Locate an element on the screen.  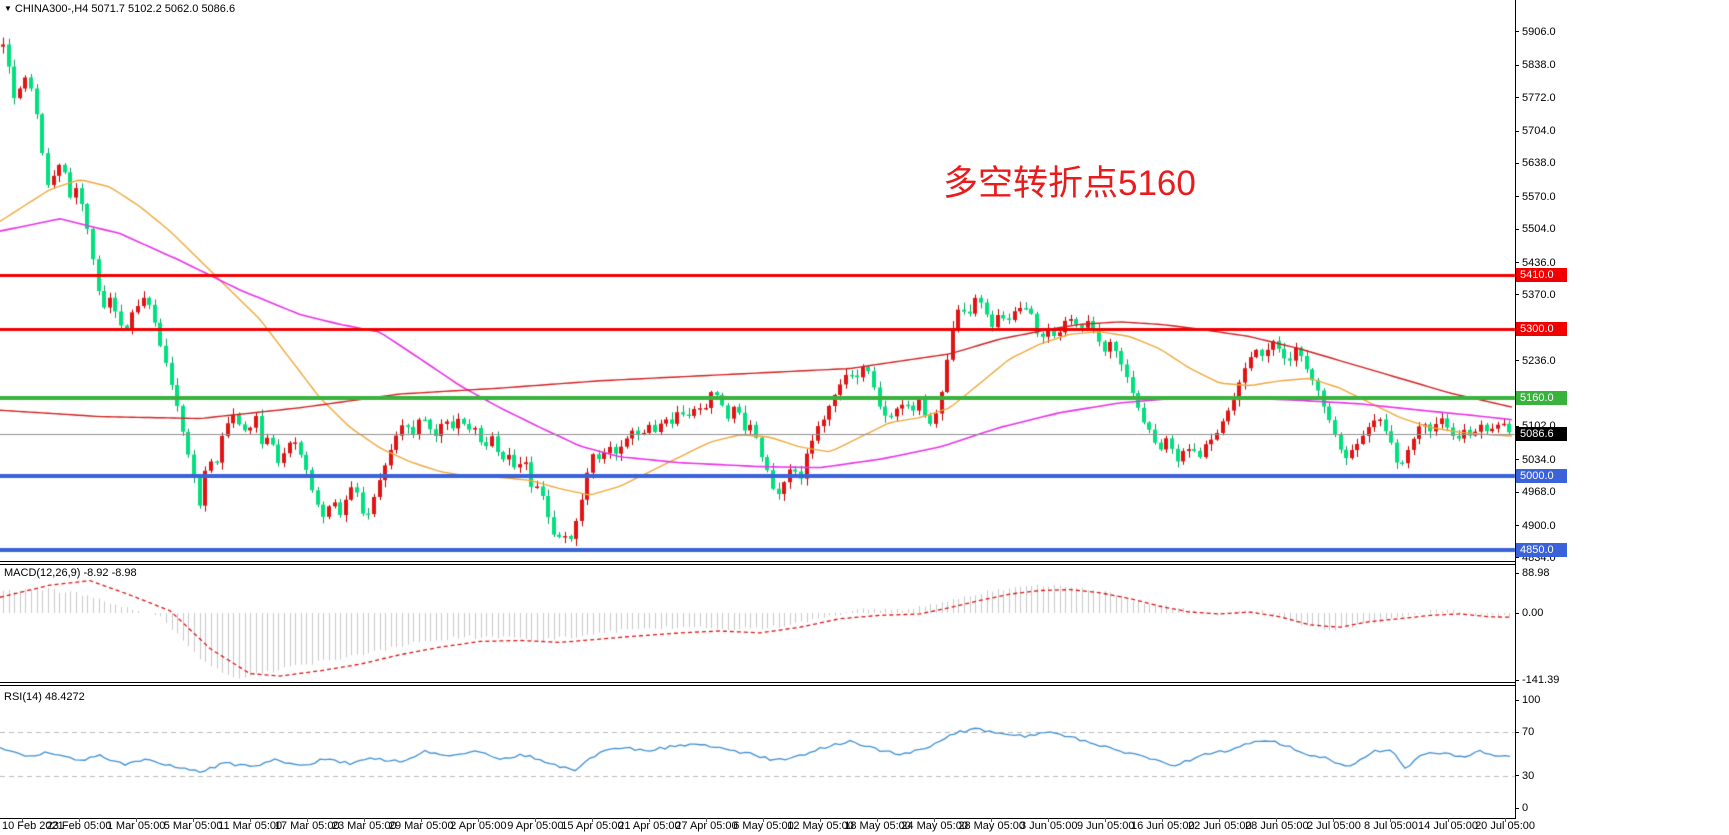
time-label: 21 Apr 05:00 is located at coordinates (649, 826).